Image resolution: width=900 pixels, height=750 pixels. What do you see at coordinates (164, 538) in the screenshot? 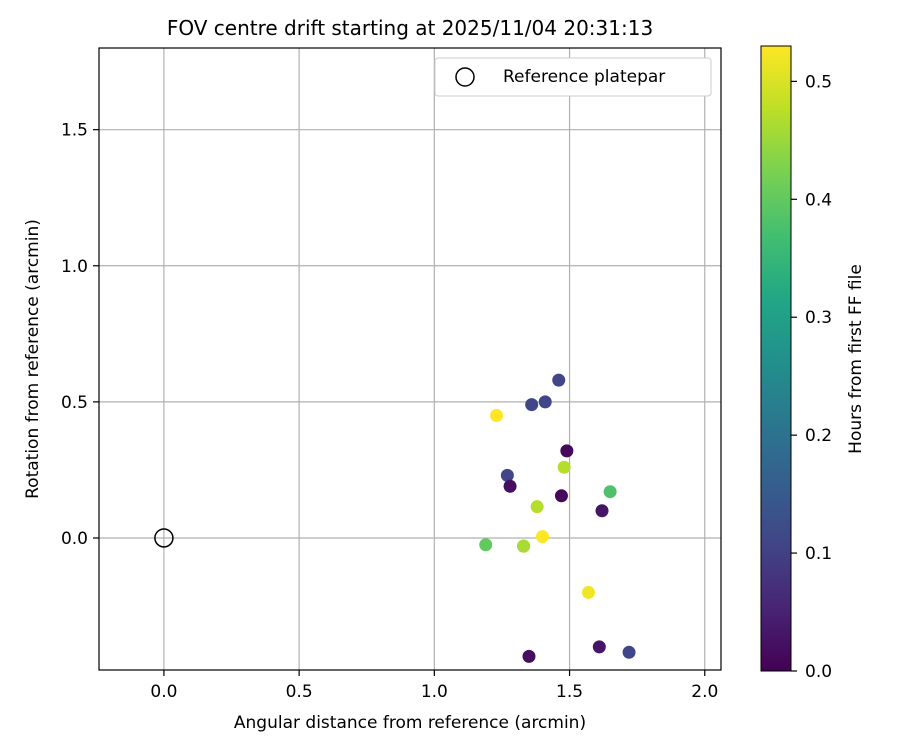
I see `reference-platepar-marker` at bounding box center [164, 538].